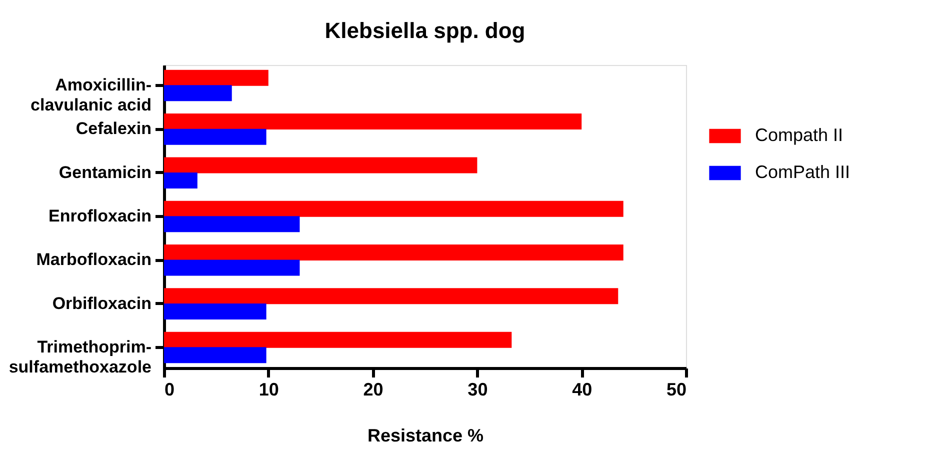 The image size is (935, 474). What do you see at coordinates (268, 390) in the screenshot?
I see `x-tick-label: 10` at bounding box center [268, 390].